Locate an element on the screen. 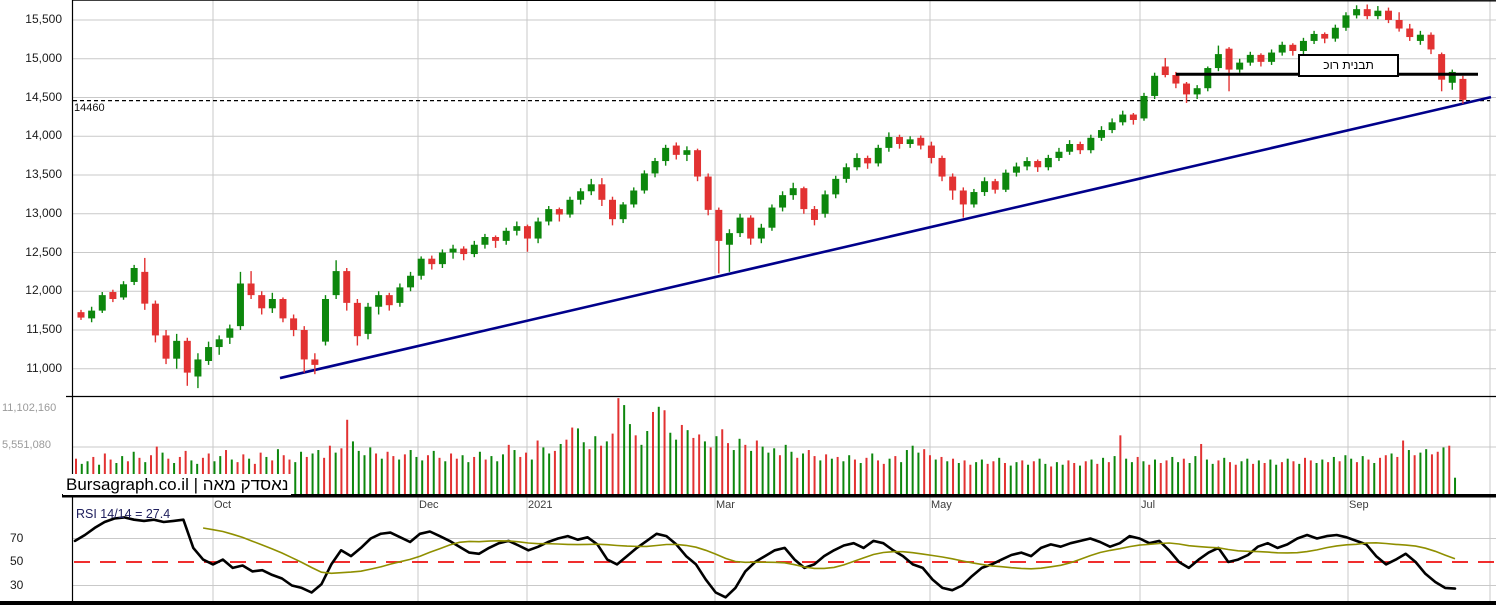 The height and width of the screenshot is (606, 1496). month-label: May is located at coordinates (941, 505).